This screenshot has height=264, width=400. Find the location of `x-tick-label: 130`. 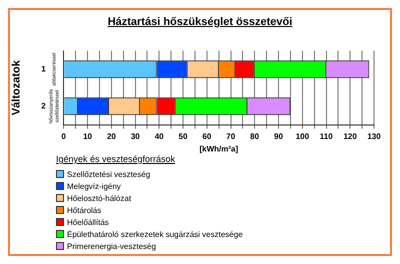

x-tick-label: 130 is located at coordinates (374, 136).